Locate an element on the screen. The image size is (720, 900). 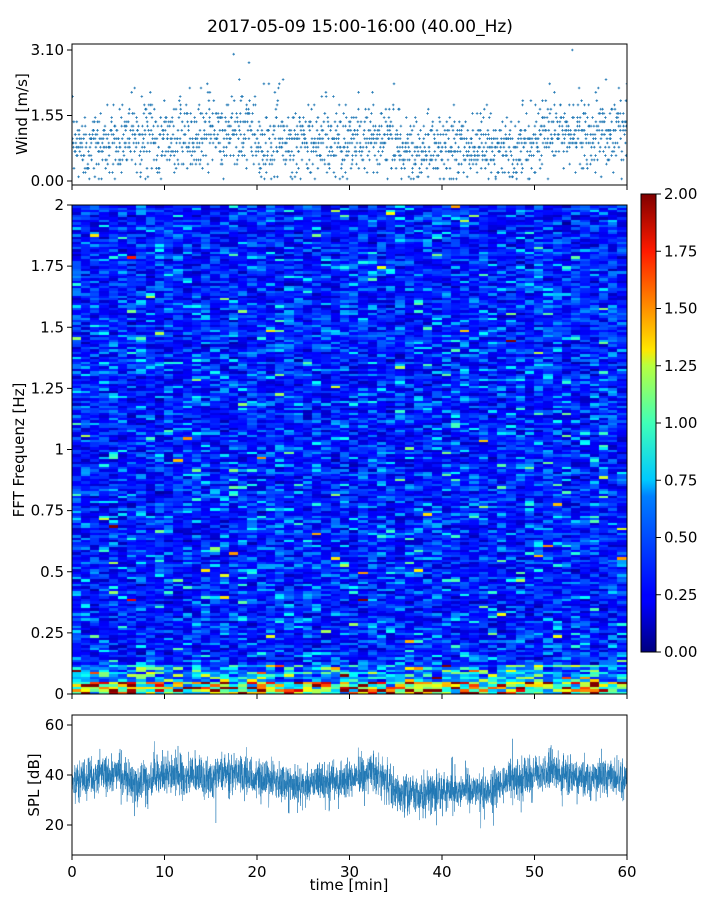
wind-y-tick-label: 3.10 is located at coordinates (47, 50).